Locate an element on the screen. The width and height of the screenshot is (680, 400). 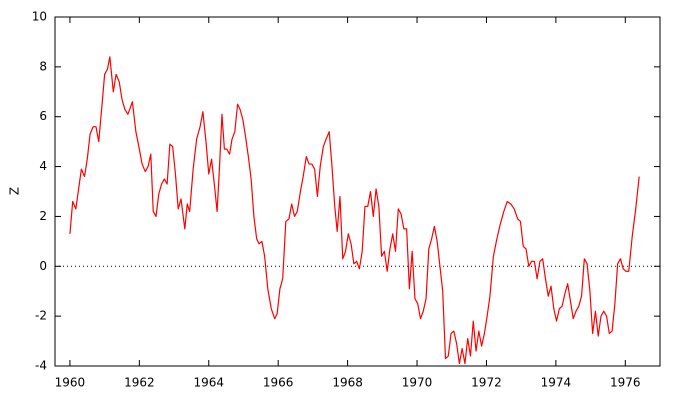
x-tick-label: 1972 is located at coordinates (486, 383).